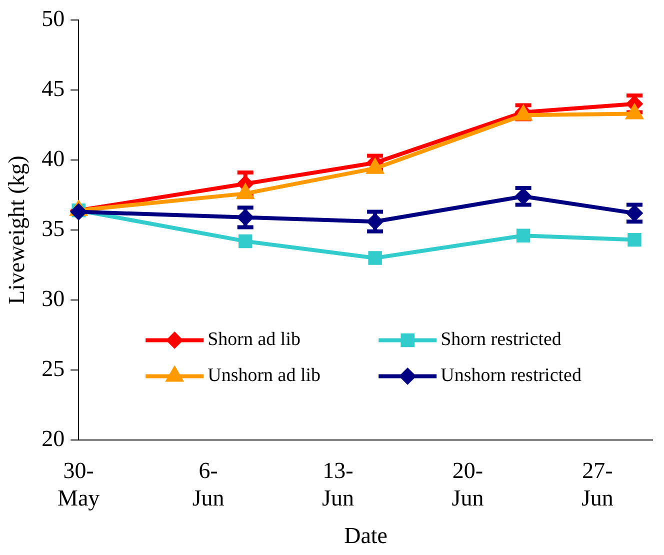 The width and height of the screenshot is (664, 555). I want to click on x-tick-label: 20-Jun, so click(468, 484).